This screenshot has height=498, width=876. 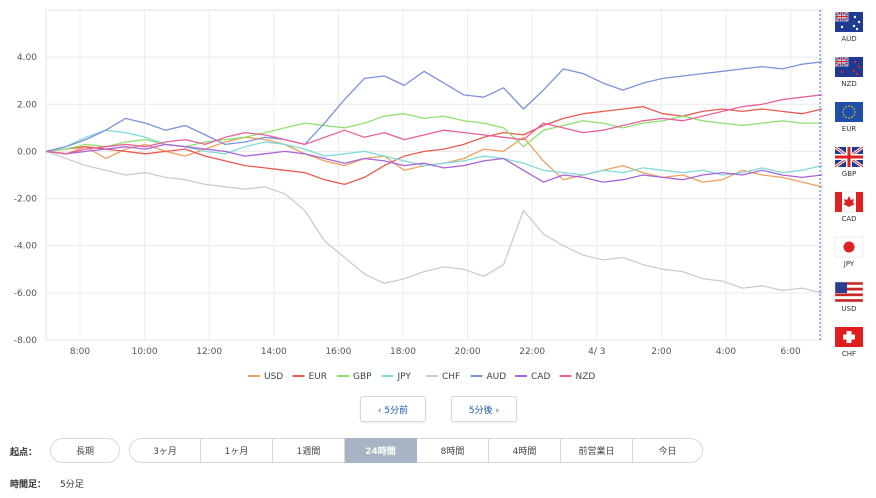 What do you see at coordinates (451, 377) in the screenshot?
I see `legend-label-chf: CHF` at bounding box center [451, 377].